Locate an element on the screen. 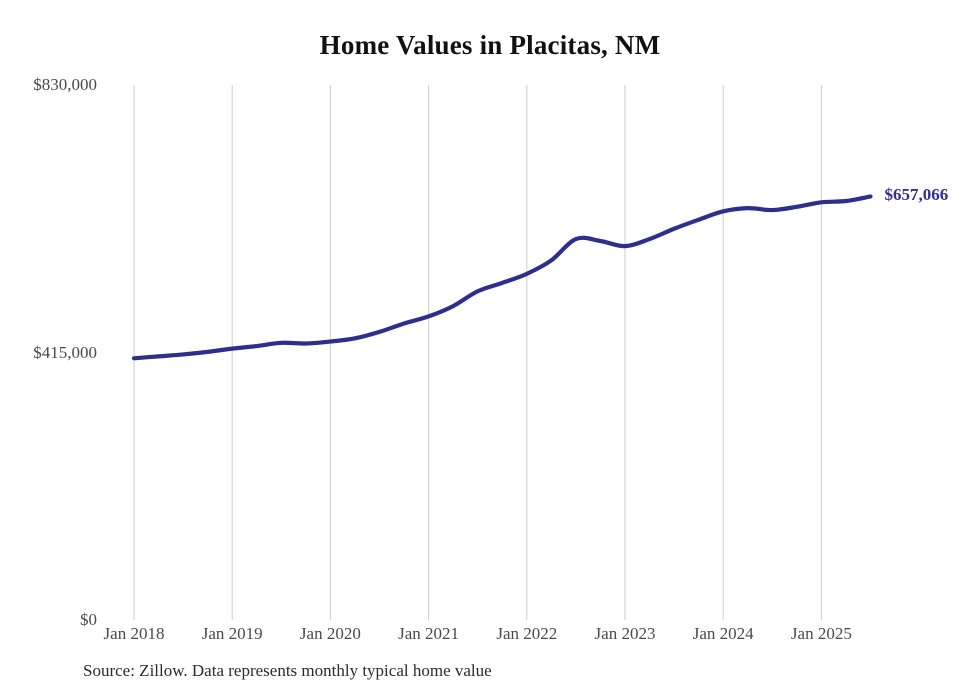  x-tick-label: Jan 2022 is located at coordinates (527, 633).